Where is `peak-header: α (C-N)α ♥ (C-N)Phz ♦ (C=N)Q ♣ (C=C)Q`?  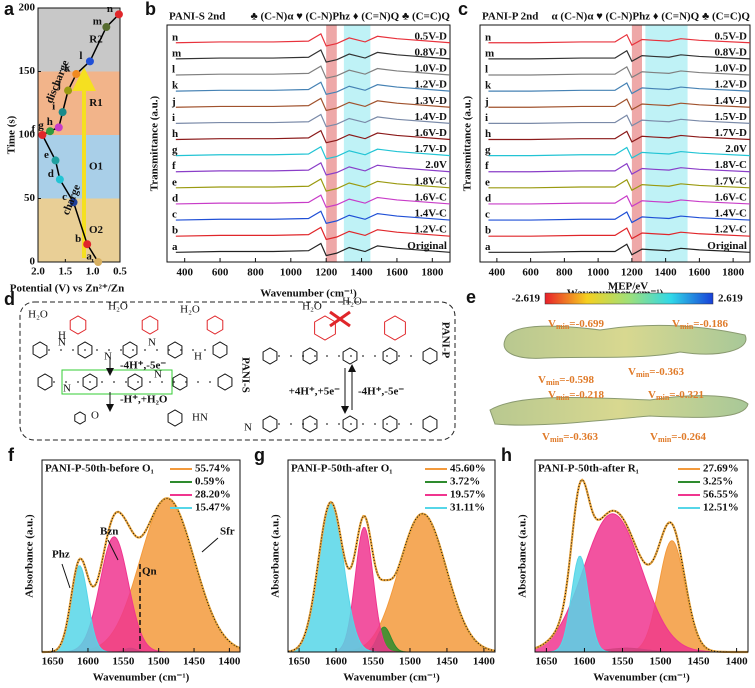 peak-header: α (C-N)α ♥ (C-N)Phz ♦ (C=N)Q ♣ (C=C)Q is located at coordinates (651, 17).